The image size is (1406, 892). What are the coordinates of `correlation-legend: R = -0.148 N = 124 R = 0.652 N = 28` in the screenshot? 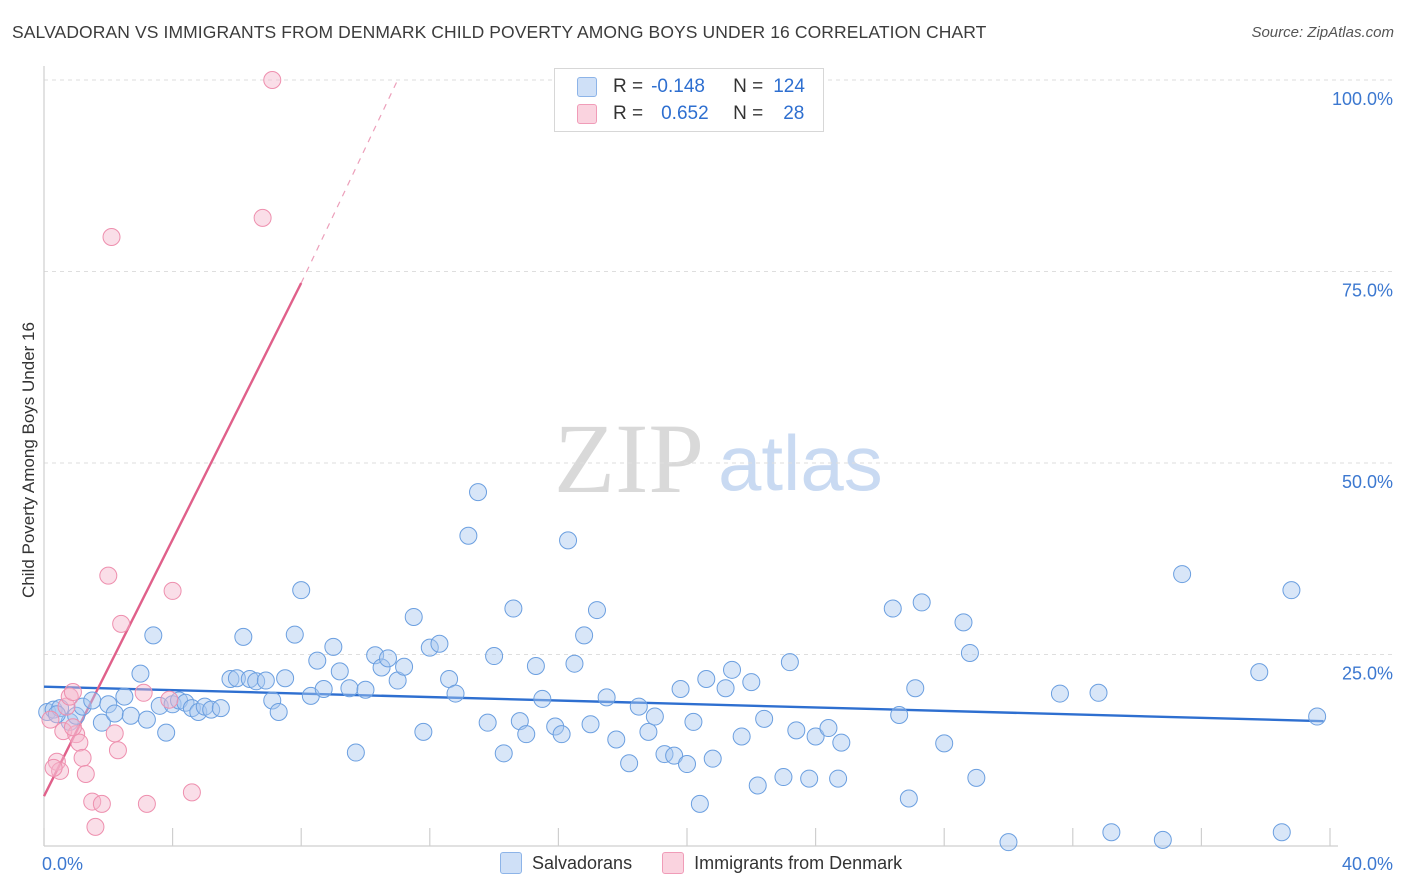 It's located at (689, 100).